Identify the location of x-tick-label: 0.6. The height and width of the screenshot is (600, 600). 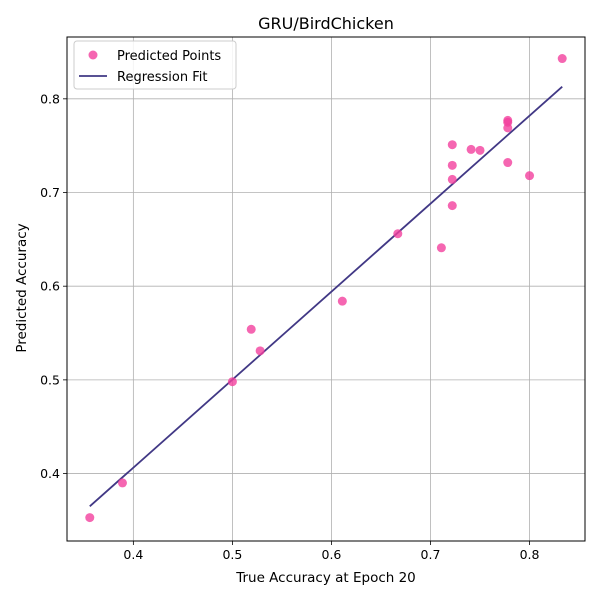
(332, 554).